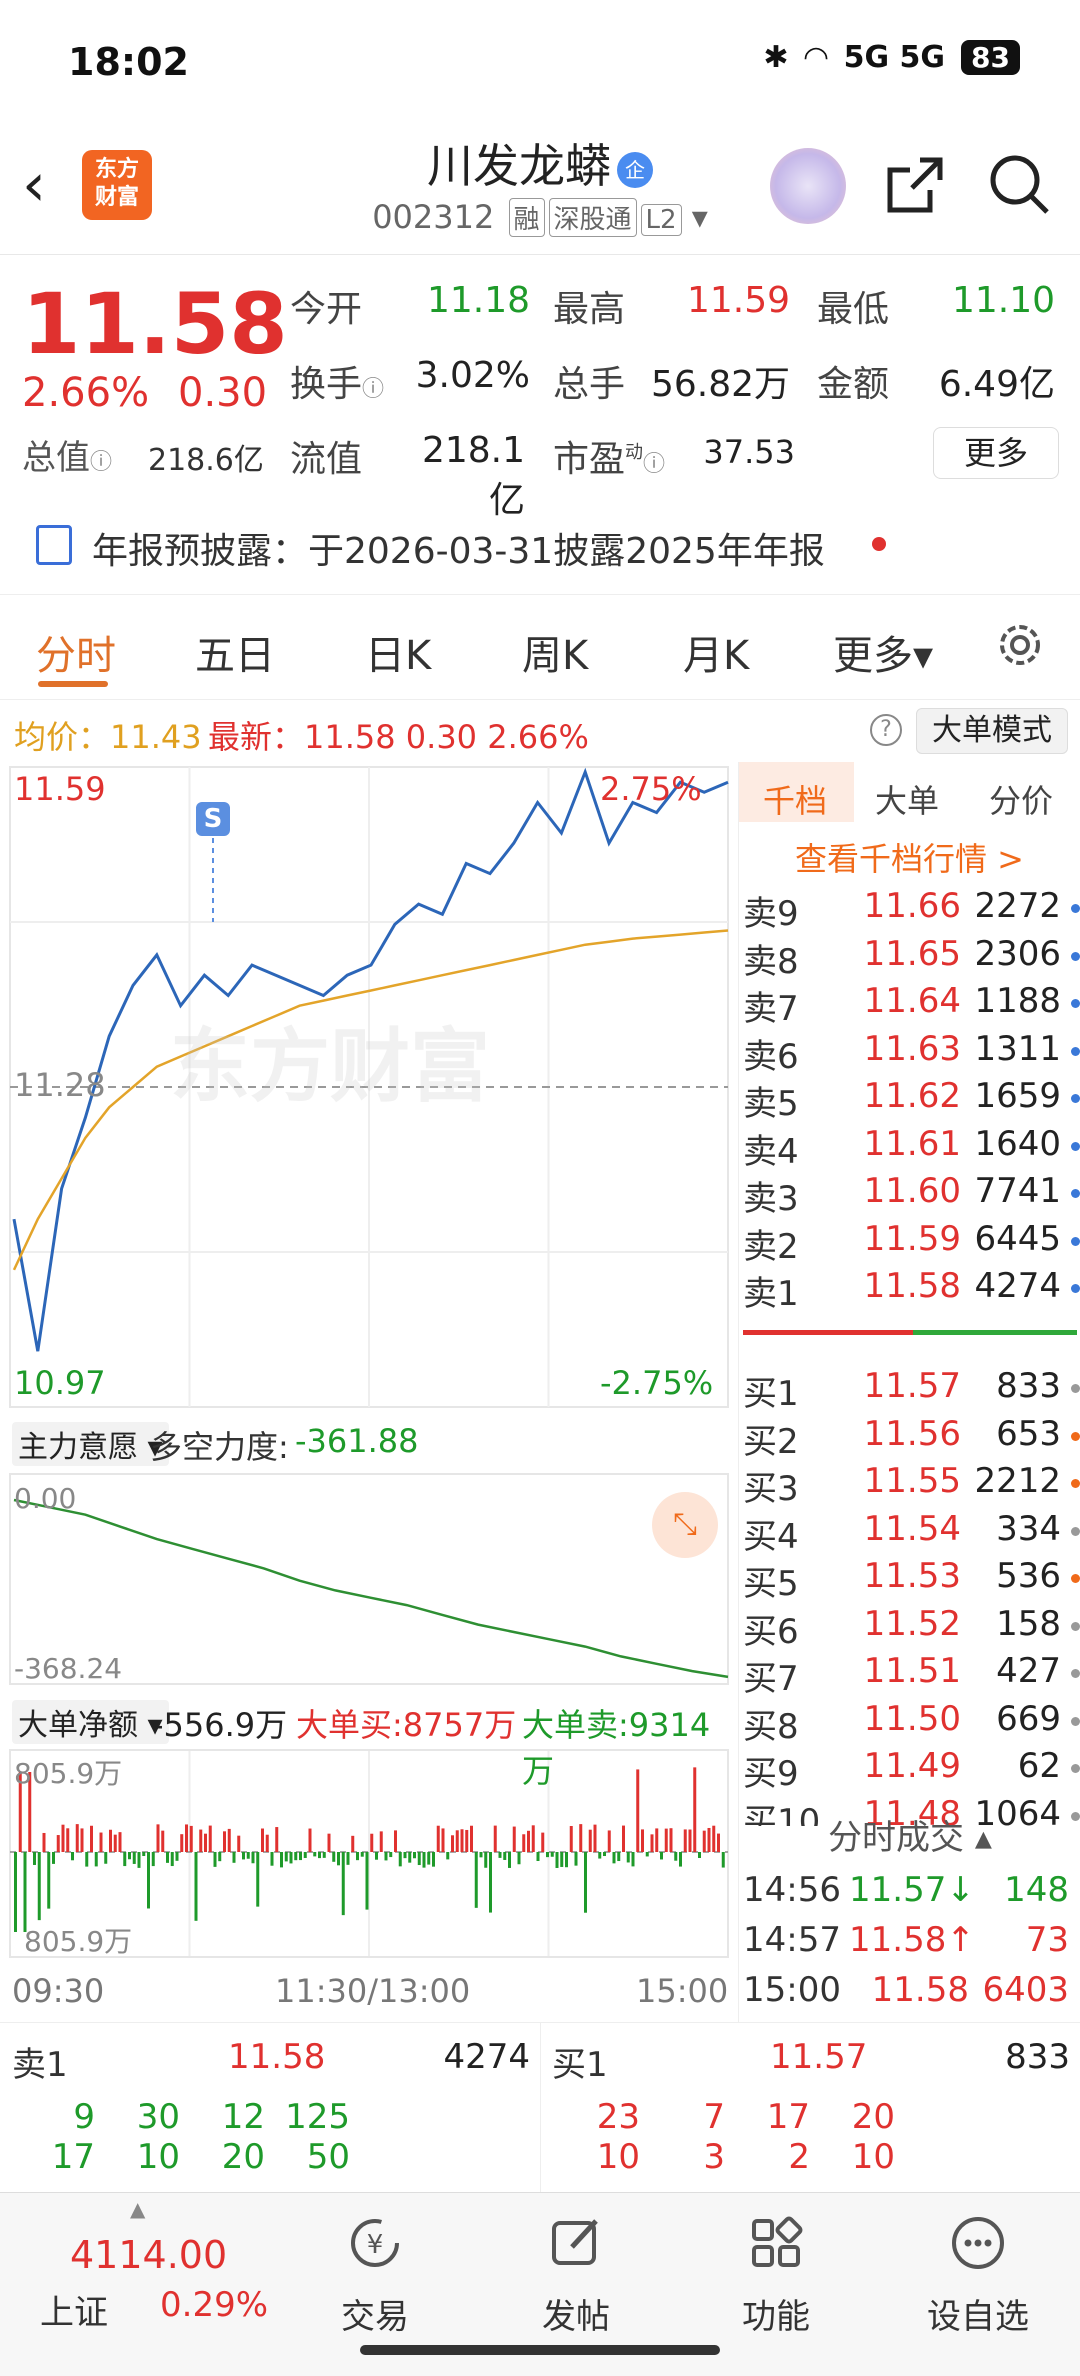 Image resolution: width=1080 pixels, height=2376 pixels. Describe the element at coordinates (609, 459) in the screenshot. I see `pe-label: 市盈动ⓘ` at that location.